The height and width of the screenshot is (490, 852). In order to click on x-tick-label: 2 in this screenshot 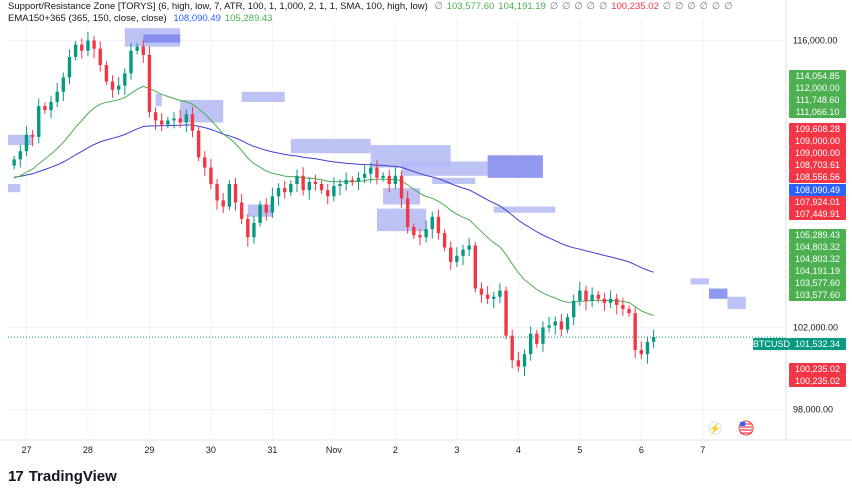, I will do `click(395, 450)`.